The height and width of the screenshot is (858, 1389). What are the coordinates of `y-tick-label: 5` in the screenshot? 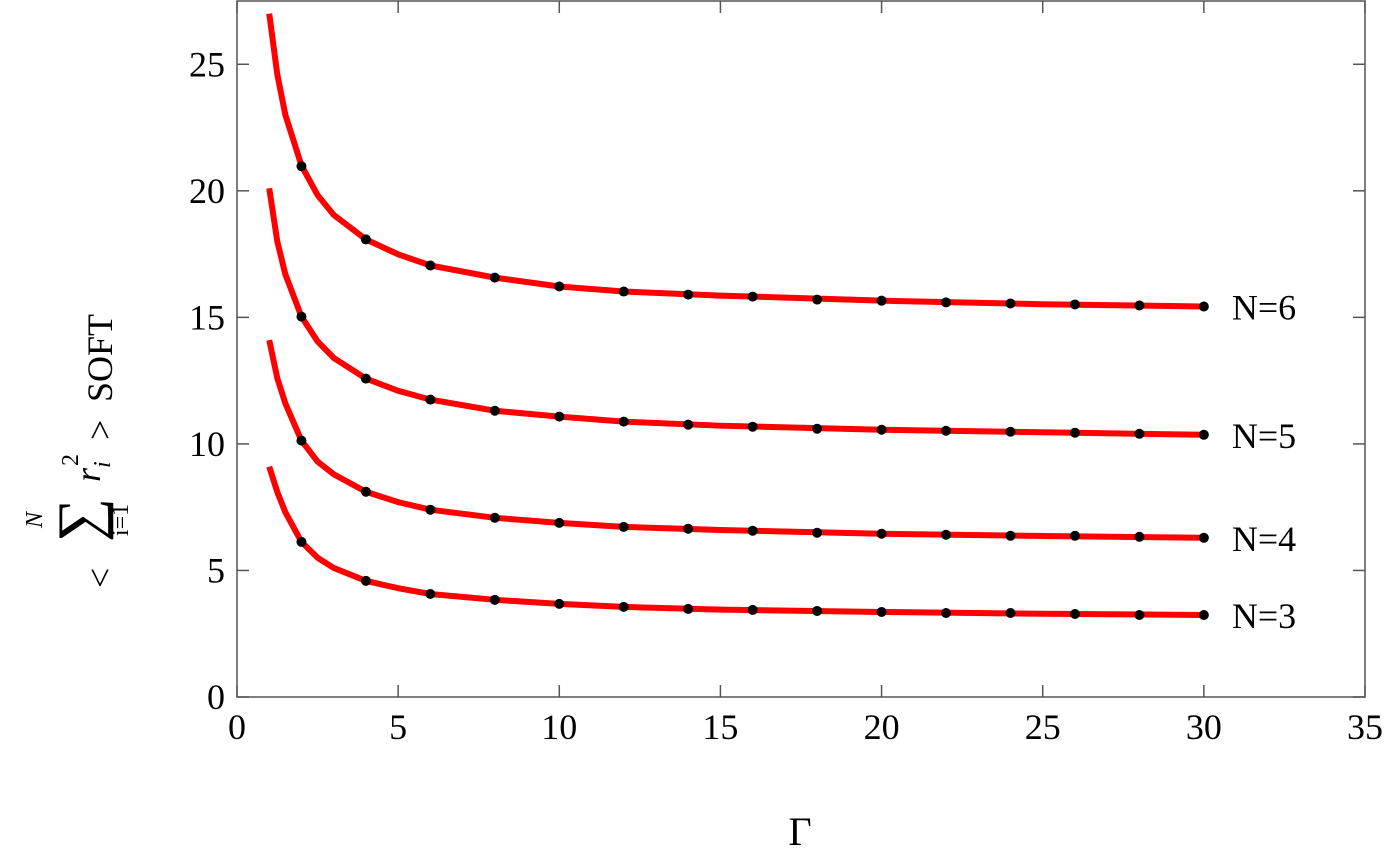 It's located at (216, 570).